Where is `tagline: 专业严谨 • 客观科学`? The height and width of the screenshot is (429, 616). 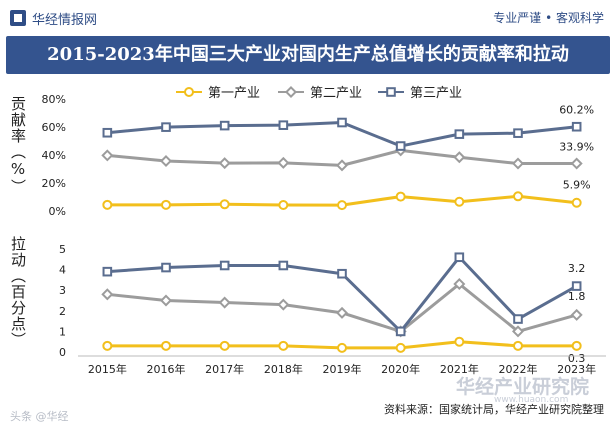 tagline: 专业严谨 • 客观科学 is located at coordinates (548, 18).